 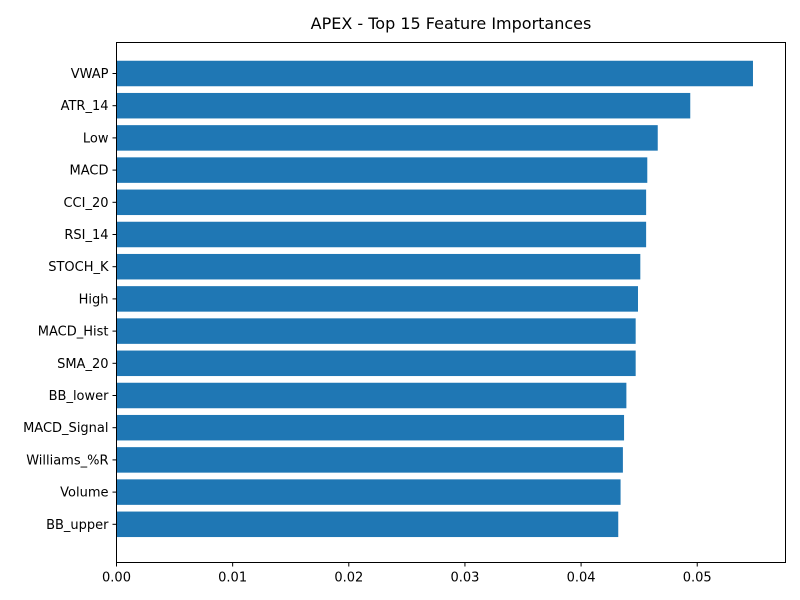 What do you see at coordinates (371, 395) in the screenshot?
I see `bar-bb-lower` at bounding box center [371, 395].